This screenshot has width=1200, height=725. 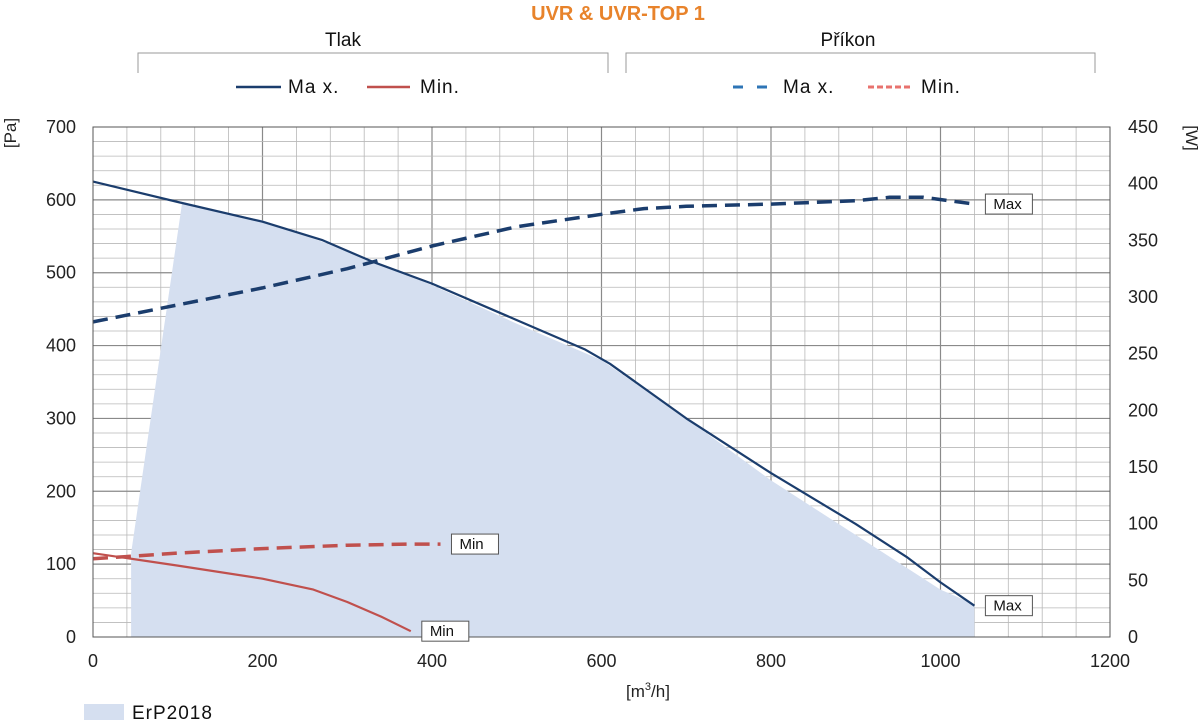 What do you see at coordinates (61, 346) in the screenshot?
I see `y-left-tick-label: 400` at bounding box center [61, 346].